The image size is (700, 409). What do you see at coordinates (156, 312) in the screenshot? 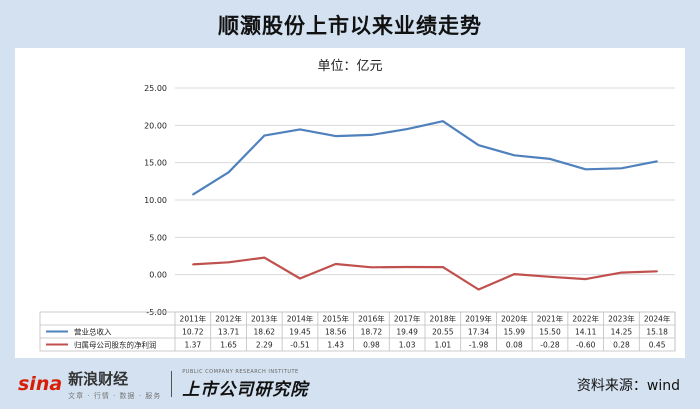
I see `y-tick-label: -5.00` at bounding box center [156, 312].